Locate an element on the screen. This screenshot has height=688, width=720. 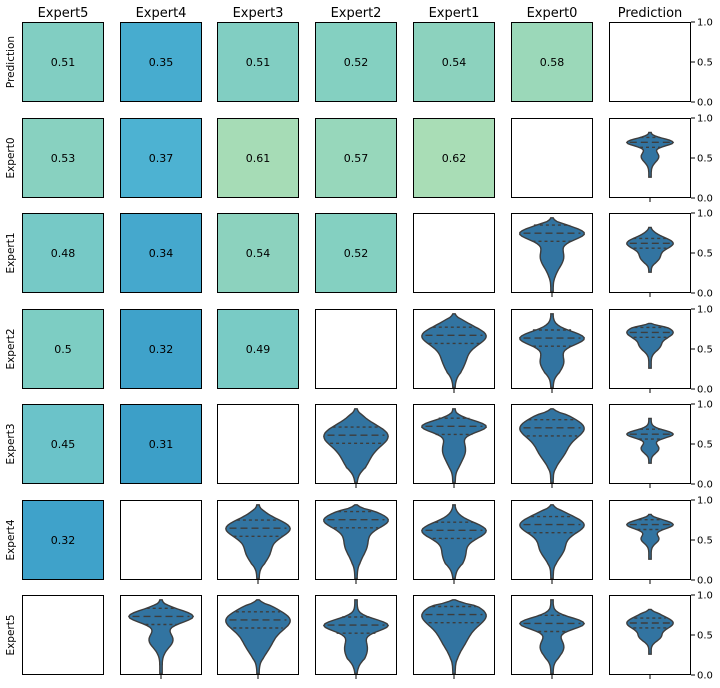
cell-expert1-expert3: 0.54 is located at coordinates (258, 253).